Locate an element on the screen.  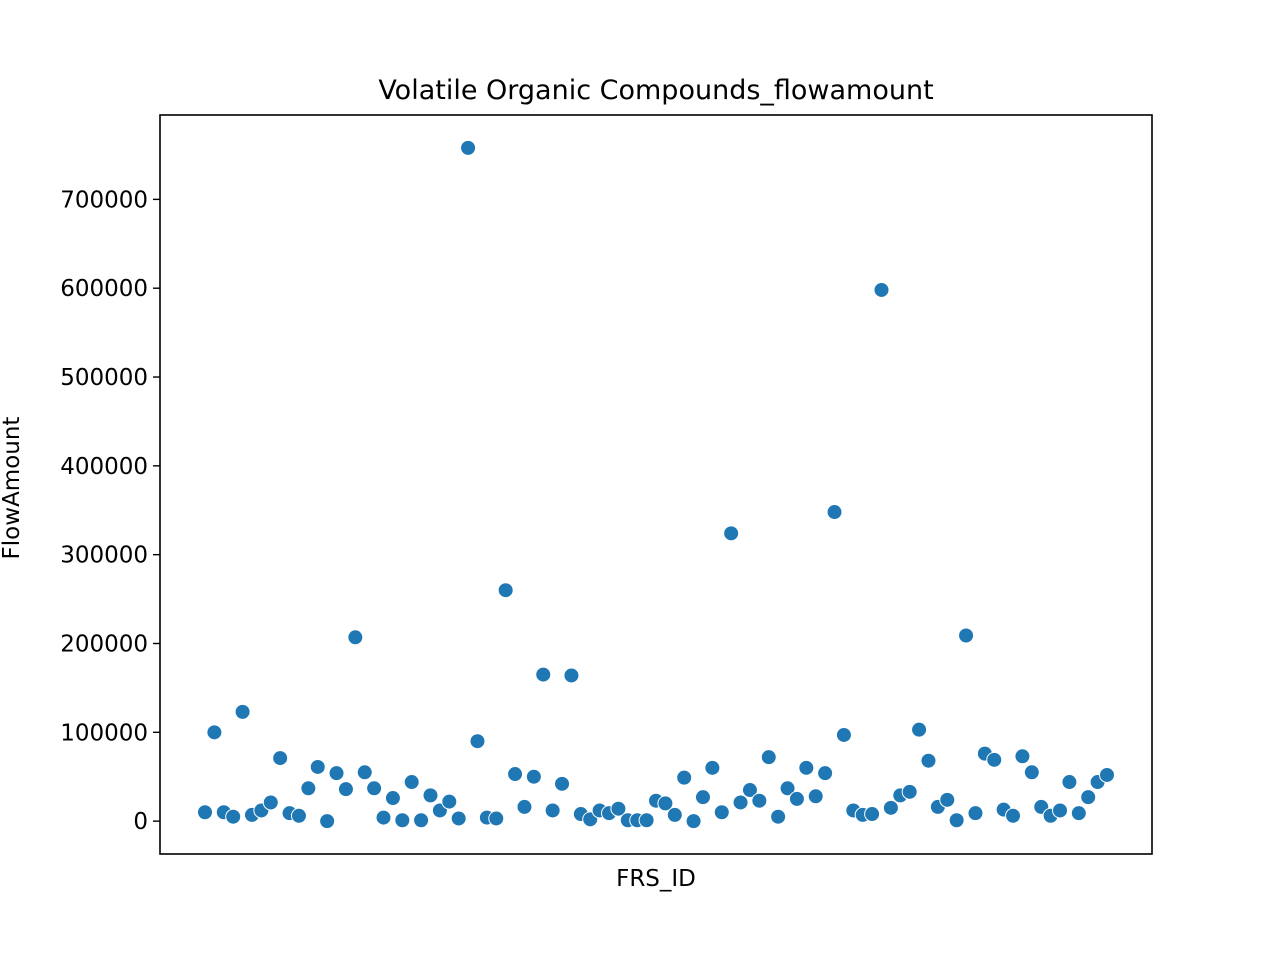
chart-title: Volatile Organic Compounds_flowamount is located at coordinates (655, 90).